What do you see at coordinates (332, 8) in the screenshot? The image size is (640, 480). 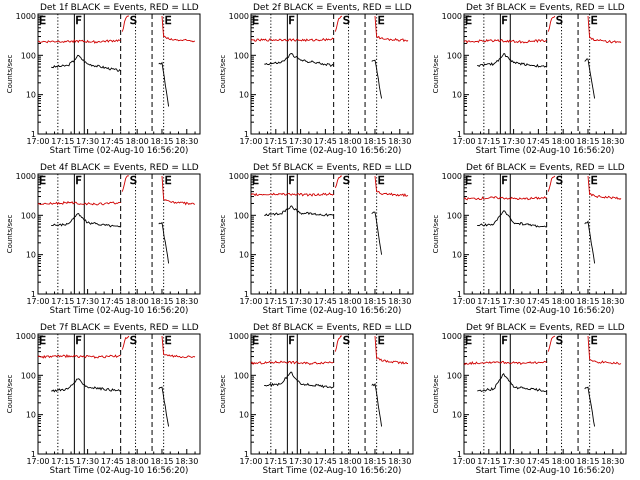 I see `chart-title: Det 2f BLACK = Events, RED = LLD` at bounding box center [332, 8].